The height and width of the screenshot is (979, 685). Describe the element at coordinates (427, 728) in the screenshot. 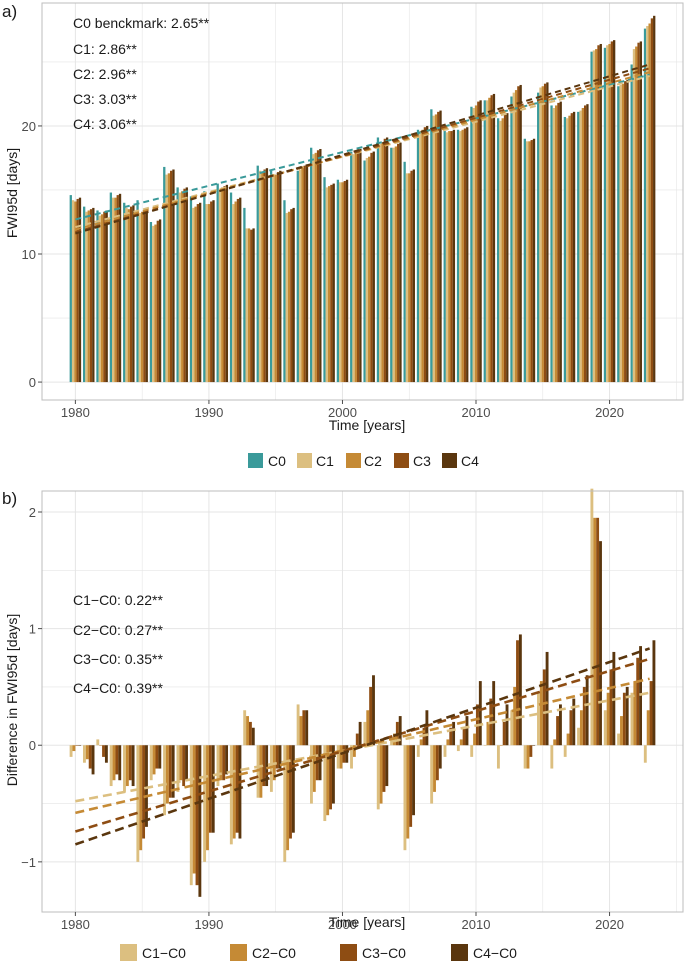

I see `bar-c4-2006` at that location.